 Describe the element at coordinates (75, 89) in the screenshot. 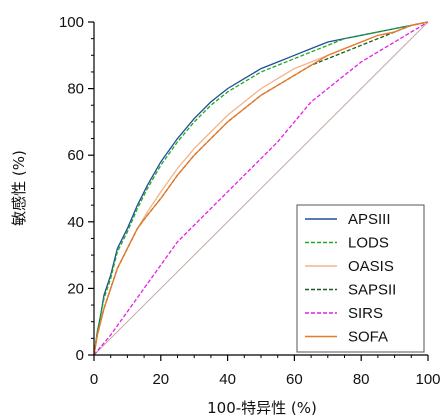

I see `y-tick-label-80: 80` at that location.